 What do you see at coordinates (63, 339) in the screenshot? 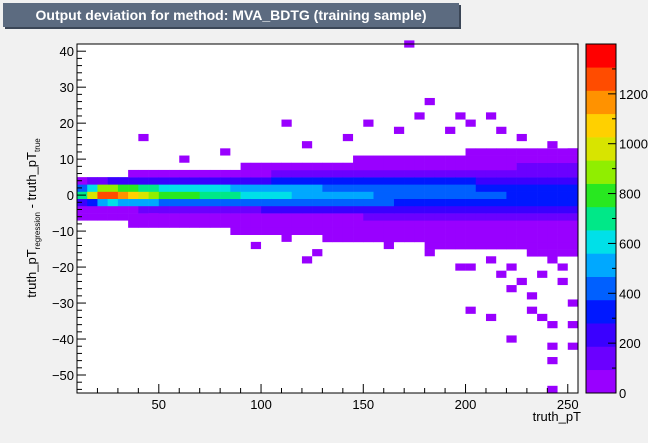
I see `y-tick-label: −40` at bounding box center [63, 339].